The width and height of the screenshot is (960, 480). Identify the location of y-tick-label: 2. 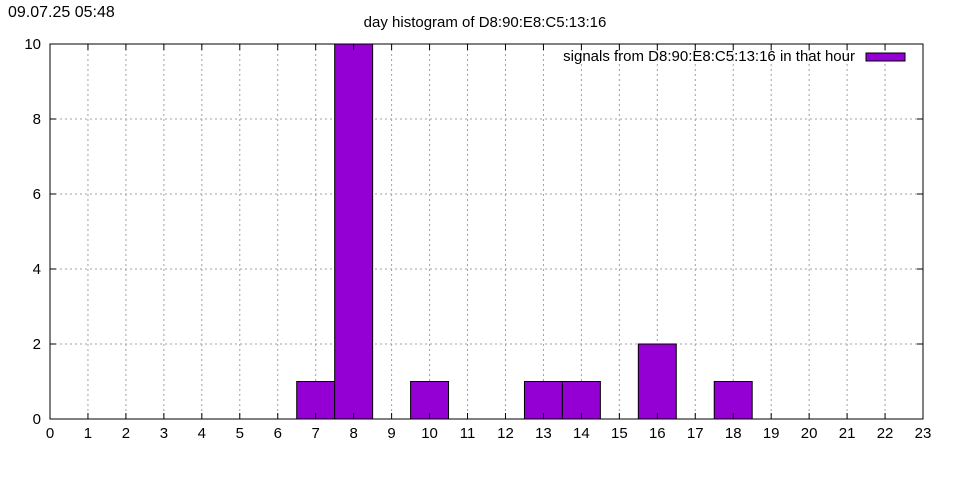
(37, 344).